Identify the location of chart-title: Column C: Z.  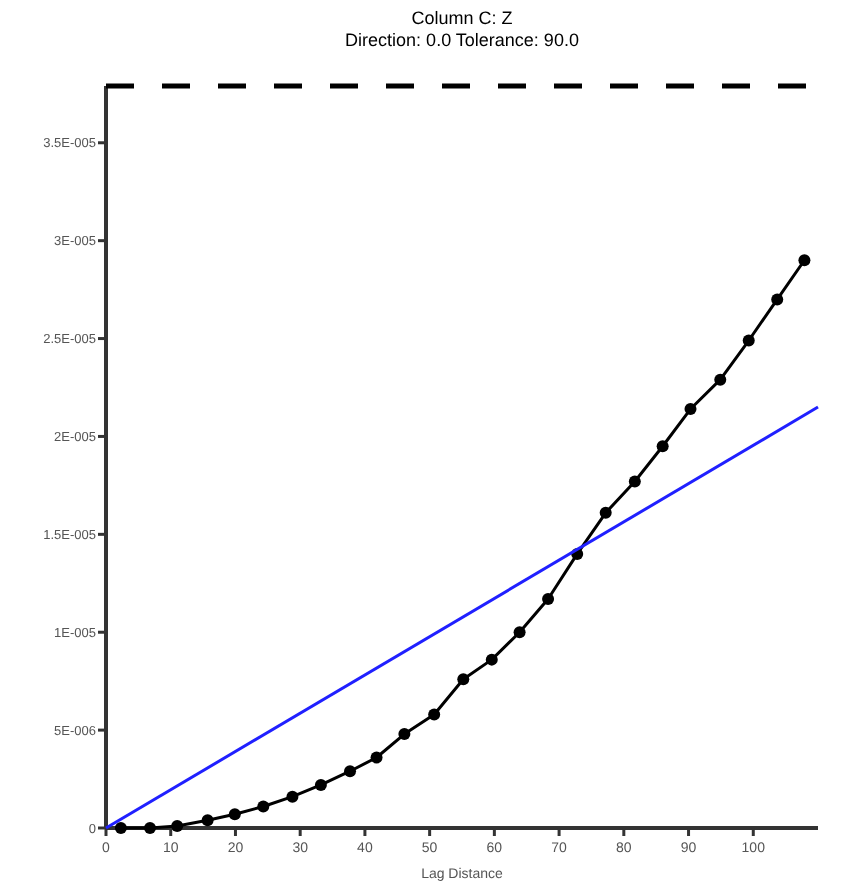
(462, 18).